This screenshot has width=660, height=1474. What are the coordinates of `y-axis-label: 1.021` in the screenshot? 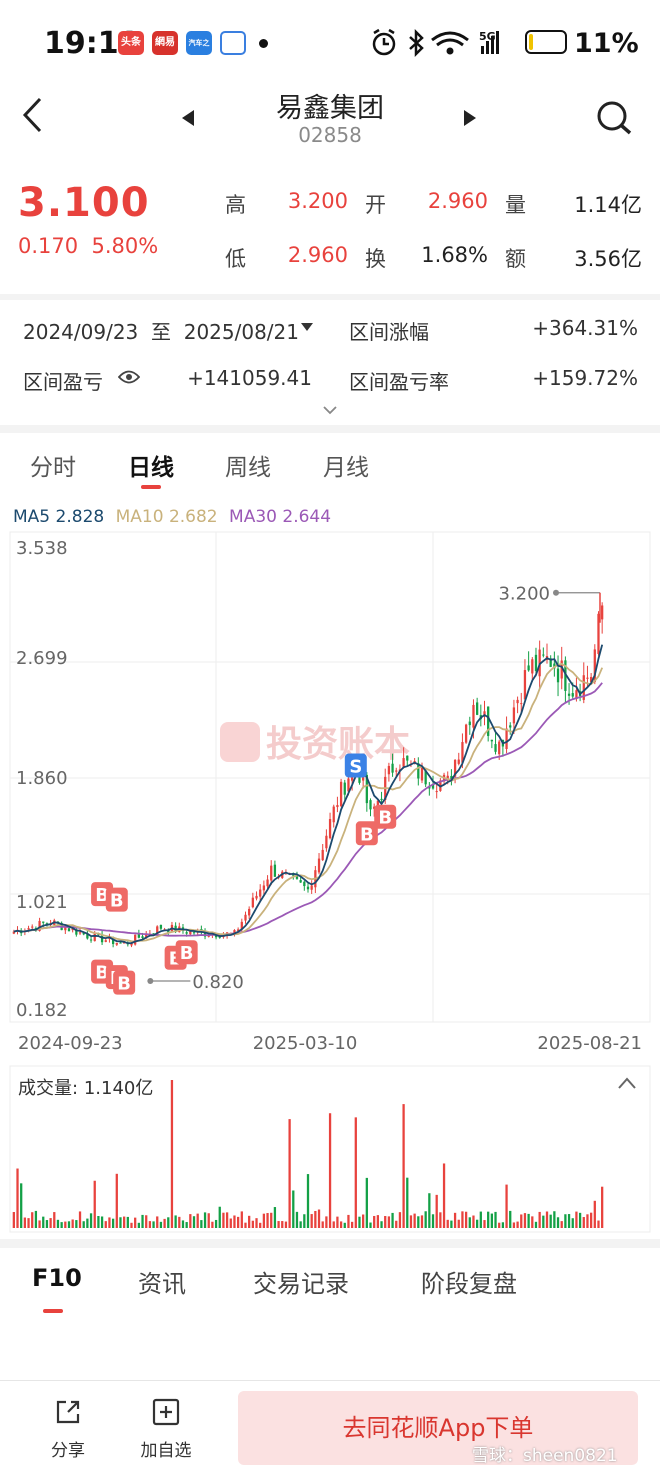 It's located at (42, 902).